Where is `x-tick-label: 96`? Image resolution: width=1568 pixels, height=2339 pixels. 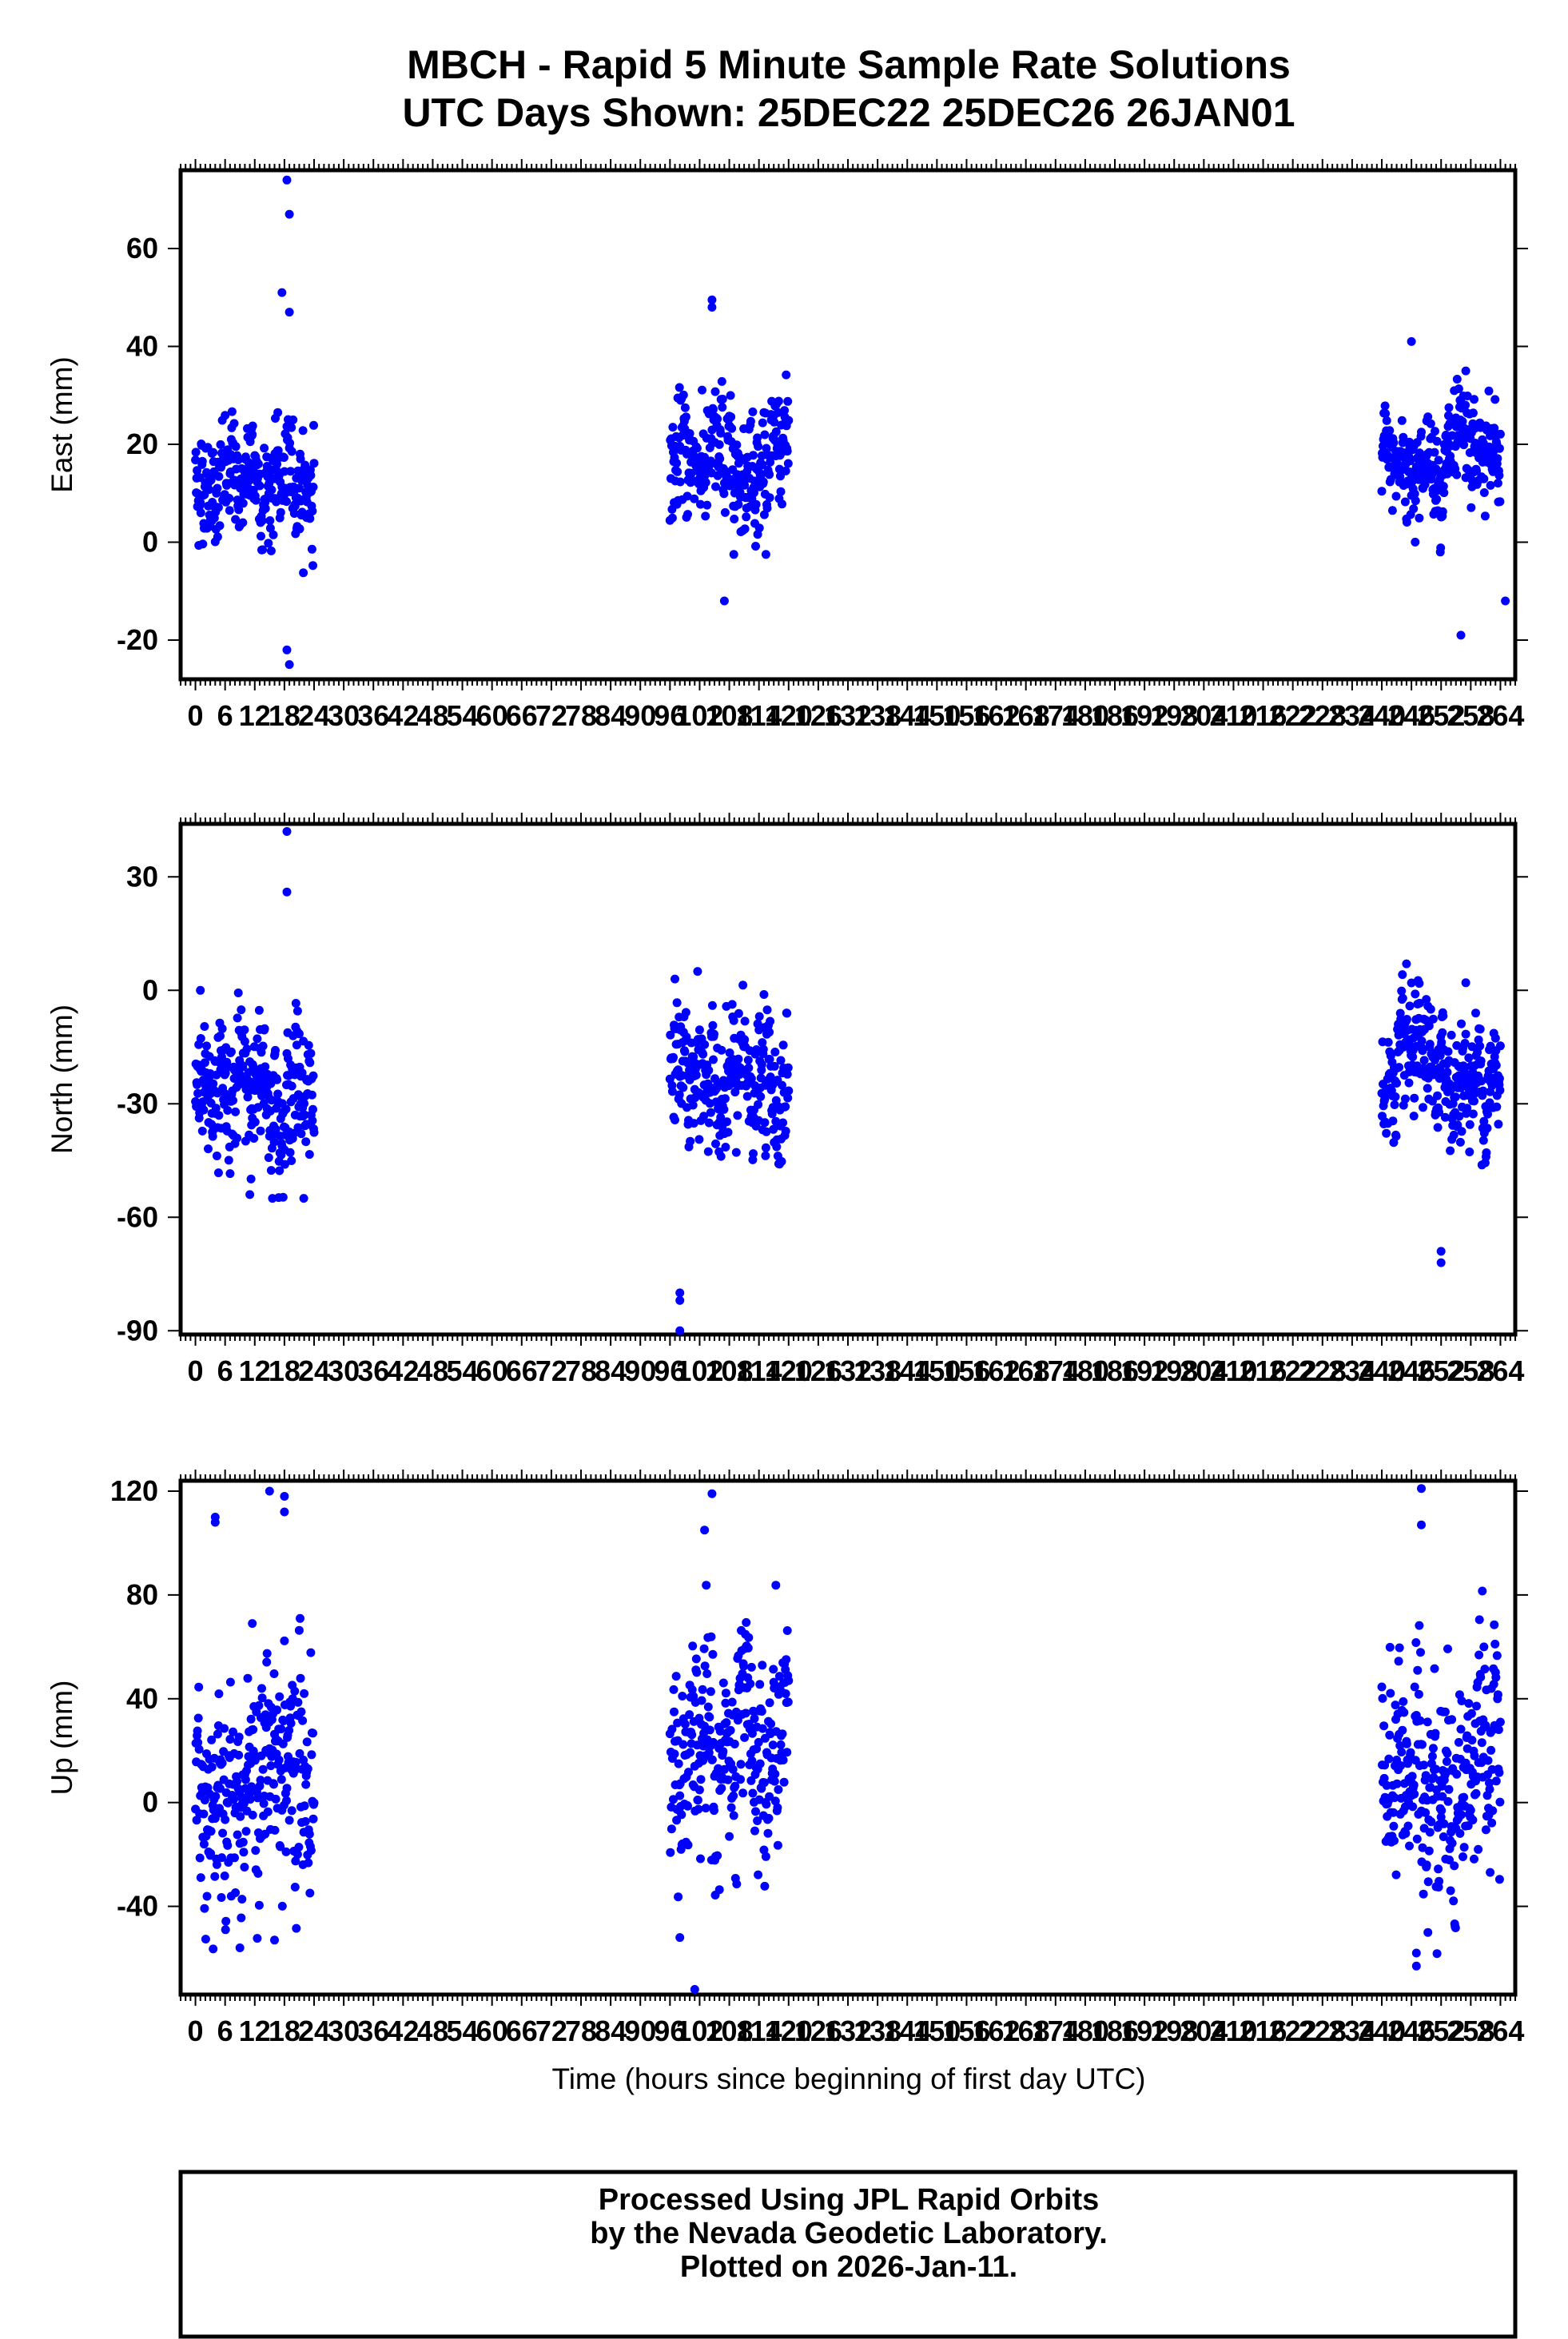
x-tick-label: 96 is located at coordinates (670, 715).